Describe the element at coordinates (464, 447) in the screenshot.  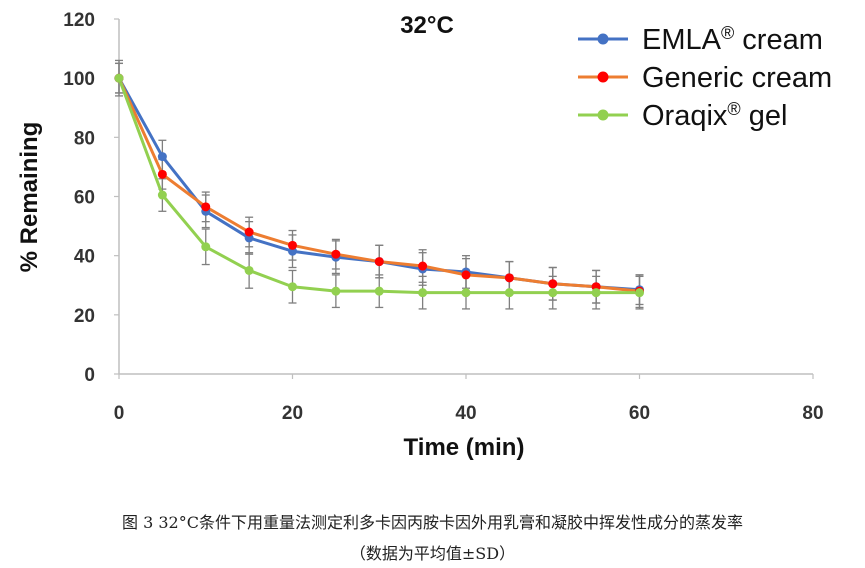
I see `x-axis-label: Time (min)` at that location.